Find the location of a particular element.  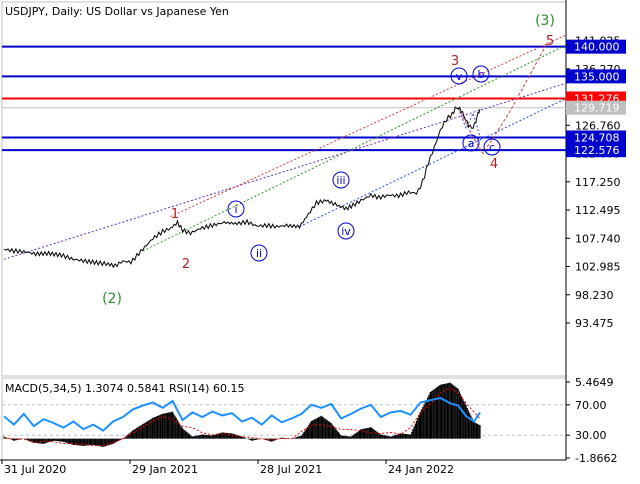

level-tag-label: 129.719 is located at coordinates (597, 108).